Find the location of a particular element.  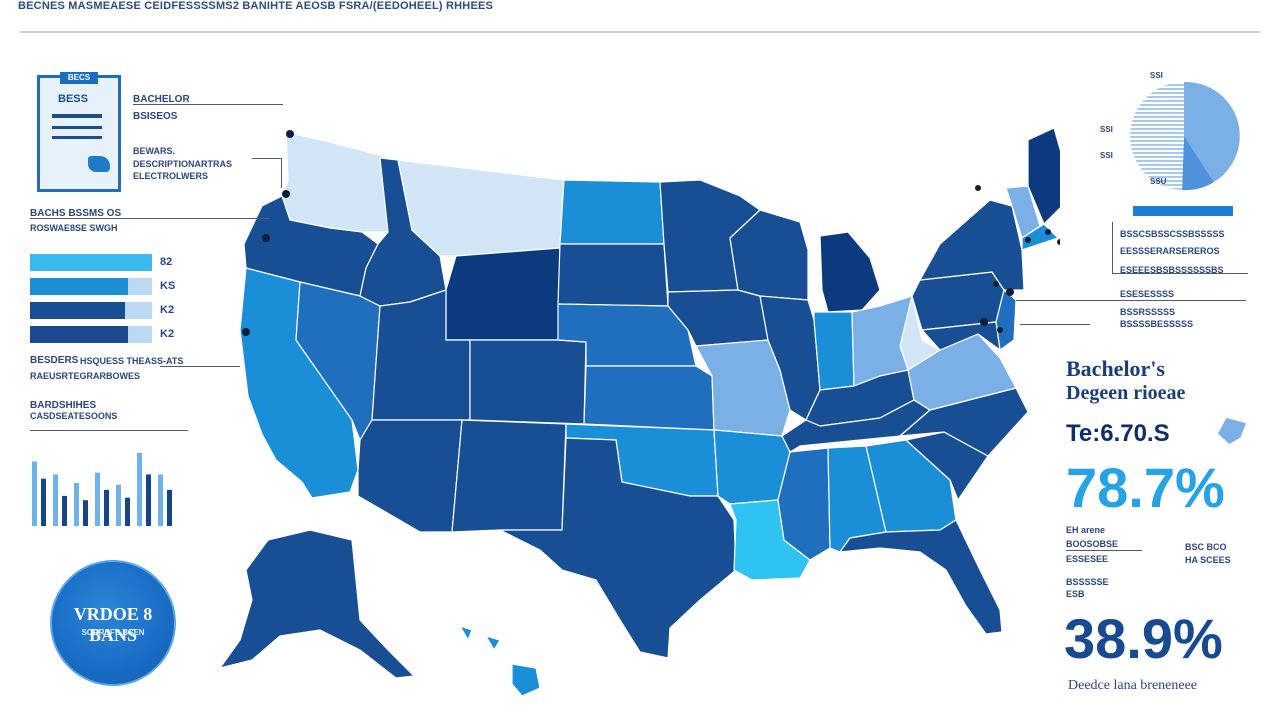

right-label: BSSCSBSSCSSBSSSSS is located at coordinates (1172, 234).